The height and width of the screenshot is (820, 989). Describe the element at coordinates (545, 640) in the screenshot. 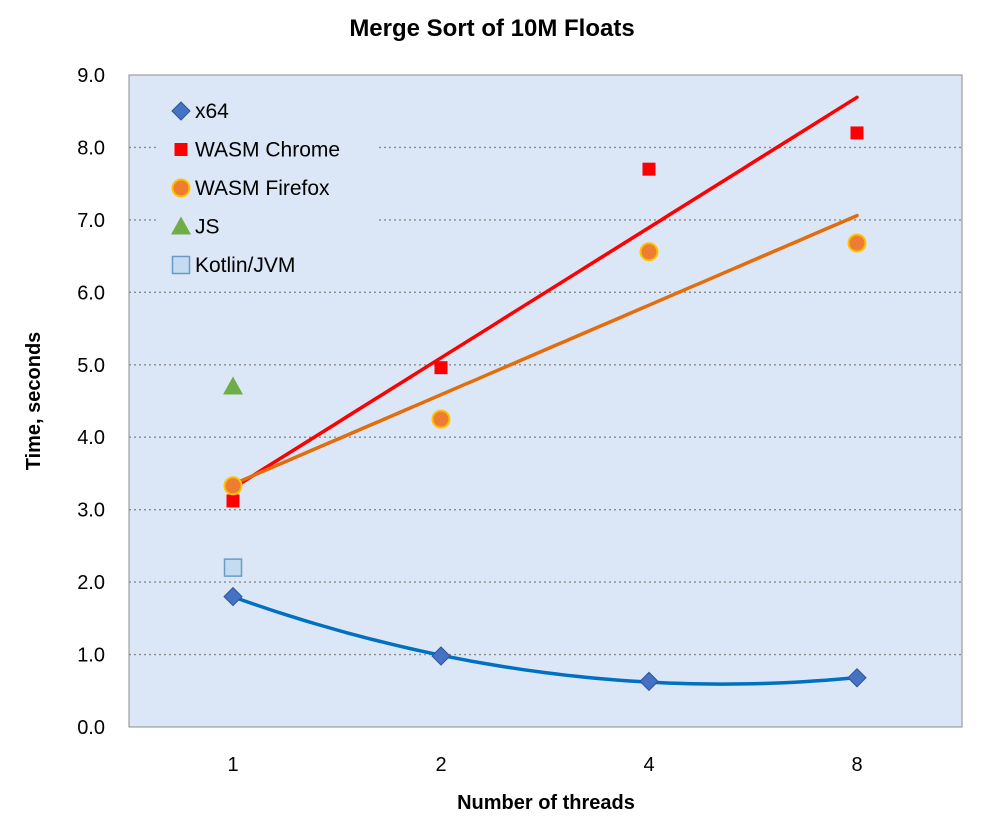

I see `trendline-x64` at that location.